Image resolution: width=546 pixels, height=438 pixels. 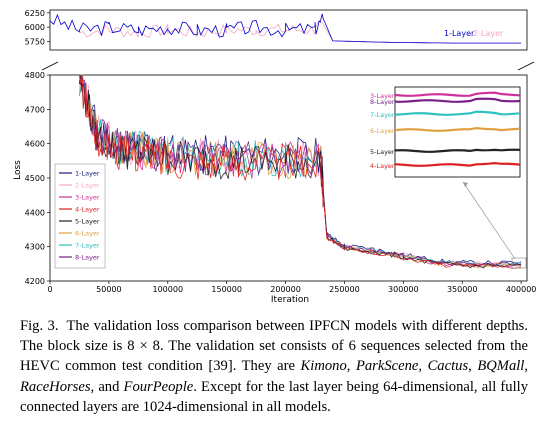 I want to click on legend-label: 2-Layer, so click(x=87, y=186).